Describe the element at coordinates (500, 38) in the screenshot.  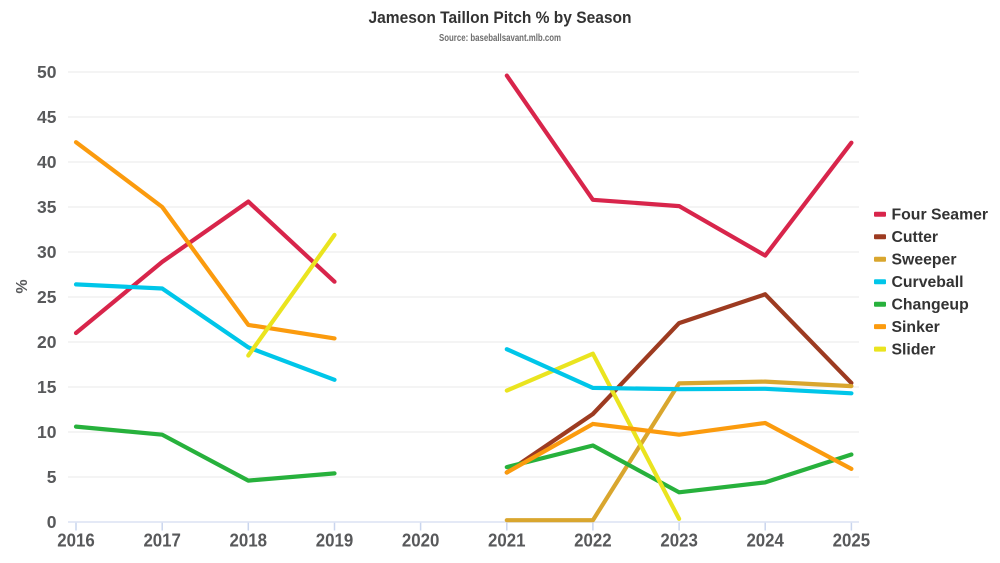
I see `svg-text: Source: baseballsavant.mlb.com` at that location.